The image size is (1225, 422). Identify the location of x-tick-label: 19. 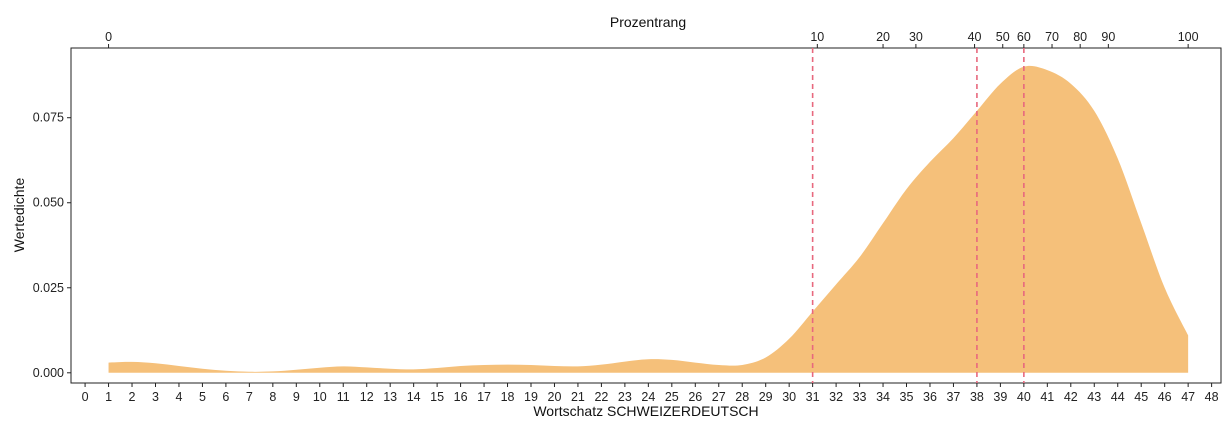
(531, 397).